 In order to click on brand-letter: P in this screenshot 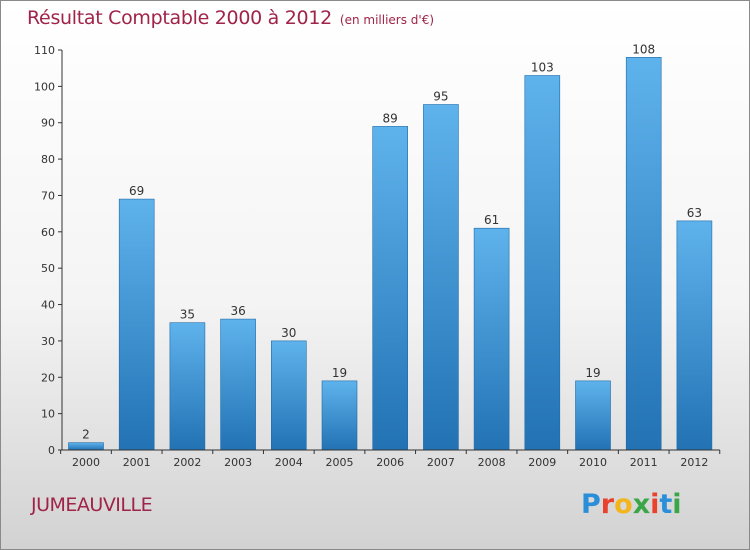, I will do `click(591, 504)`.